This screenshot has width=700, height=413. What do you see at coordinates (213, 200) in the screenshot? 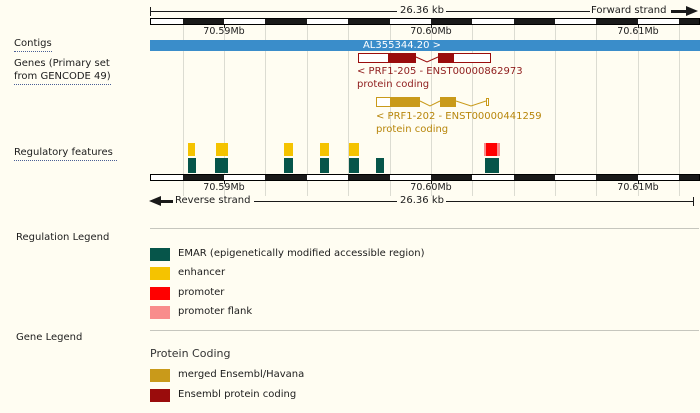
I see `reverse-strand-label: Reverse strand` at bounding box center [213, 200].